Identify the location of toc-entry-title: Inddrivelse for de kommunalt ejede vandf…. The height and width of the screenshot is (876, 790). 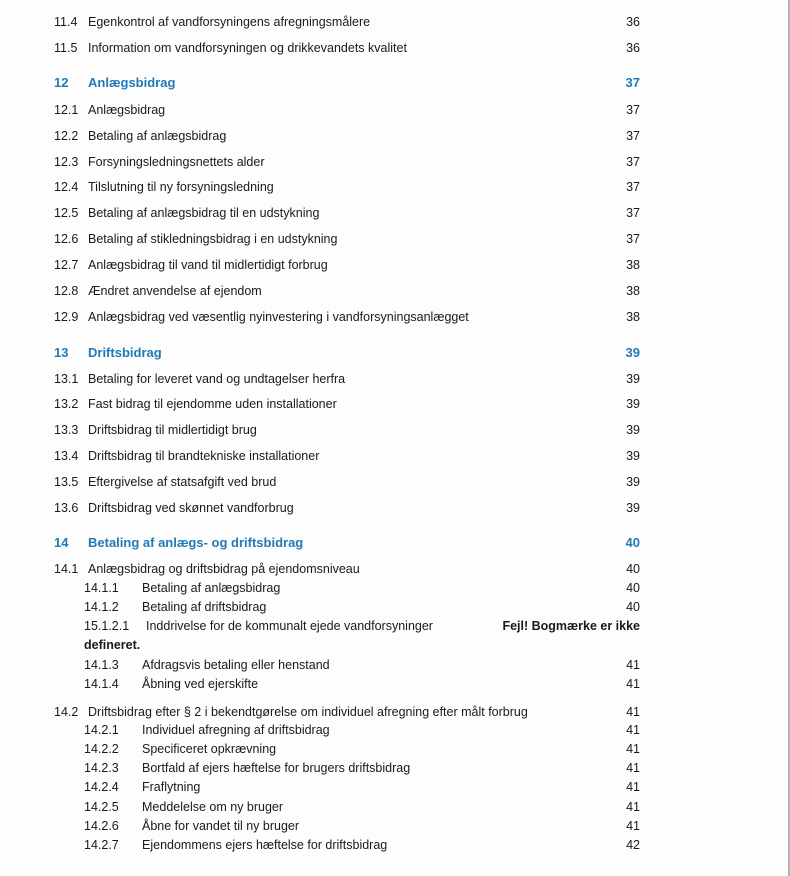
(289, 626).